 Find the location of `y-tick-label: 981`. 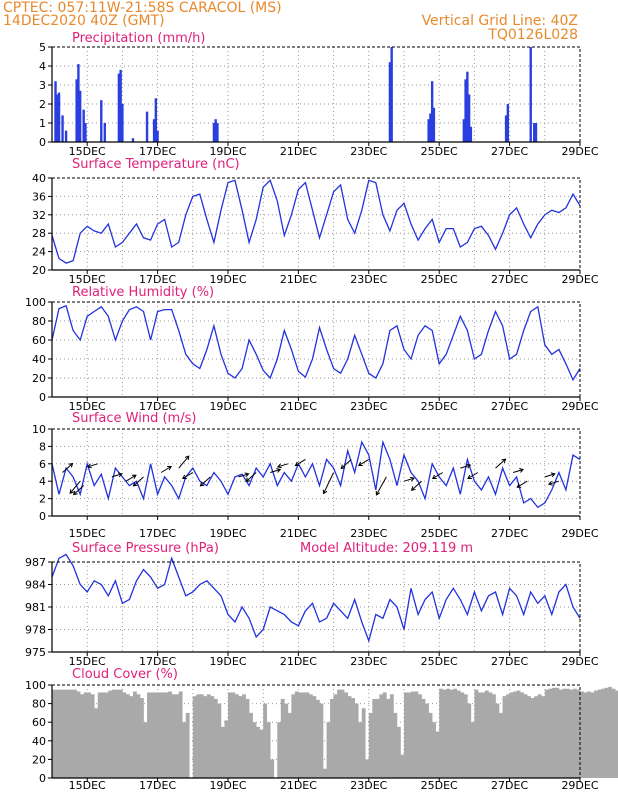

y-tick-label: 981 is located at coordinates (35, 607).